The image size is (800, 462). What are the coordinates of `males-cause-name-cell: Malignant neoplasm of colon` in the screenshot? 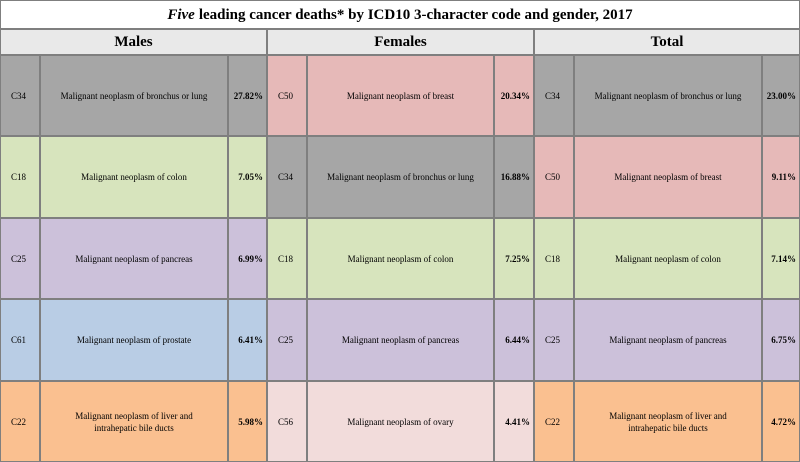 It's located at (134, 177).